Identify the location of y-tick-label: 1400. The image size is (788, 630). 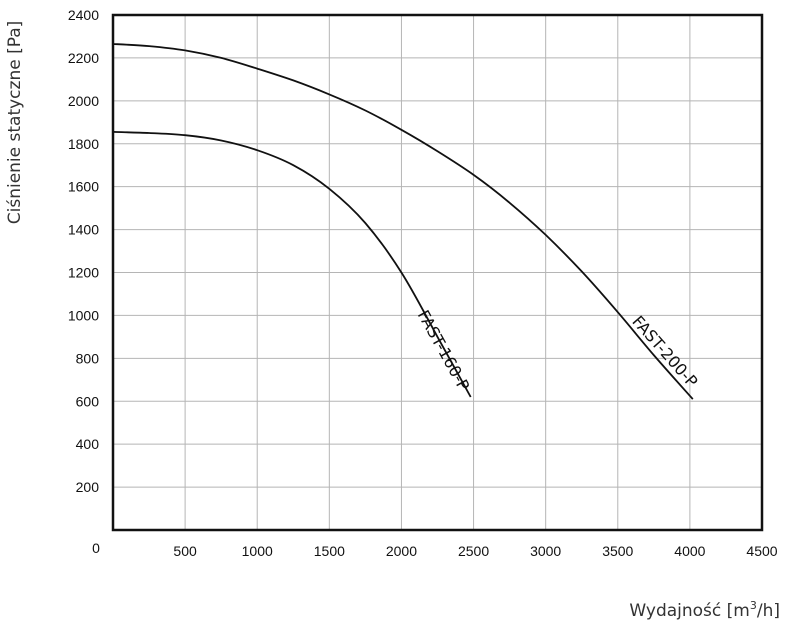
(83, 230).